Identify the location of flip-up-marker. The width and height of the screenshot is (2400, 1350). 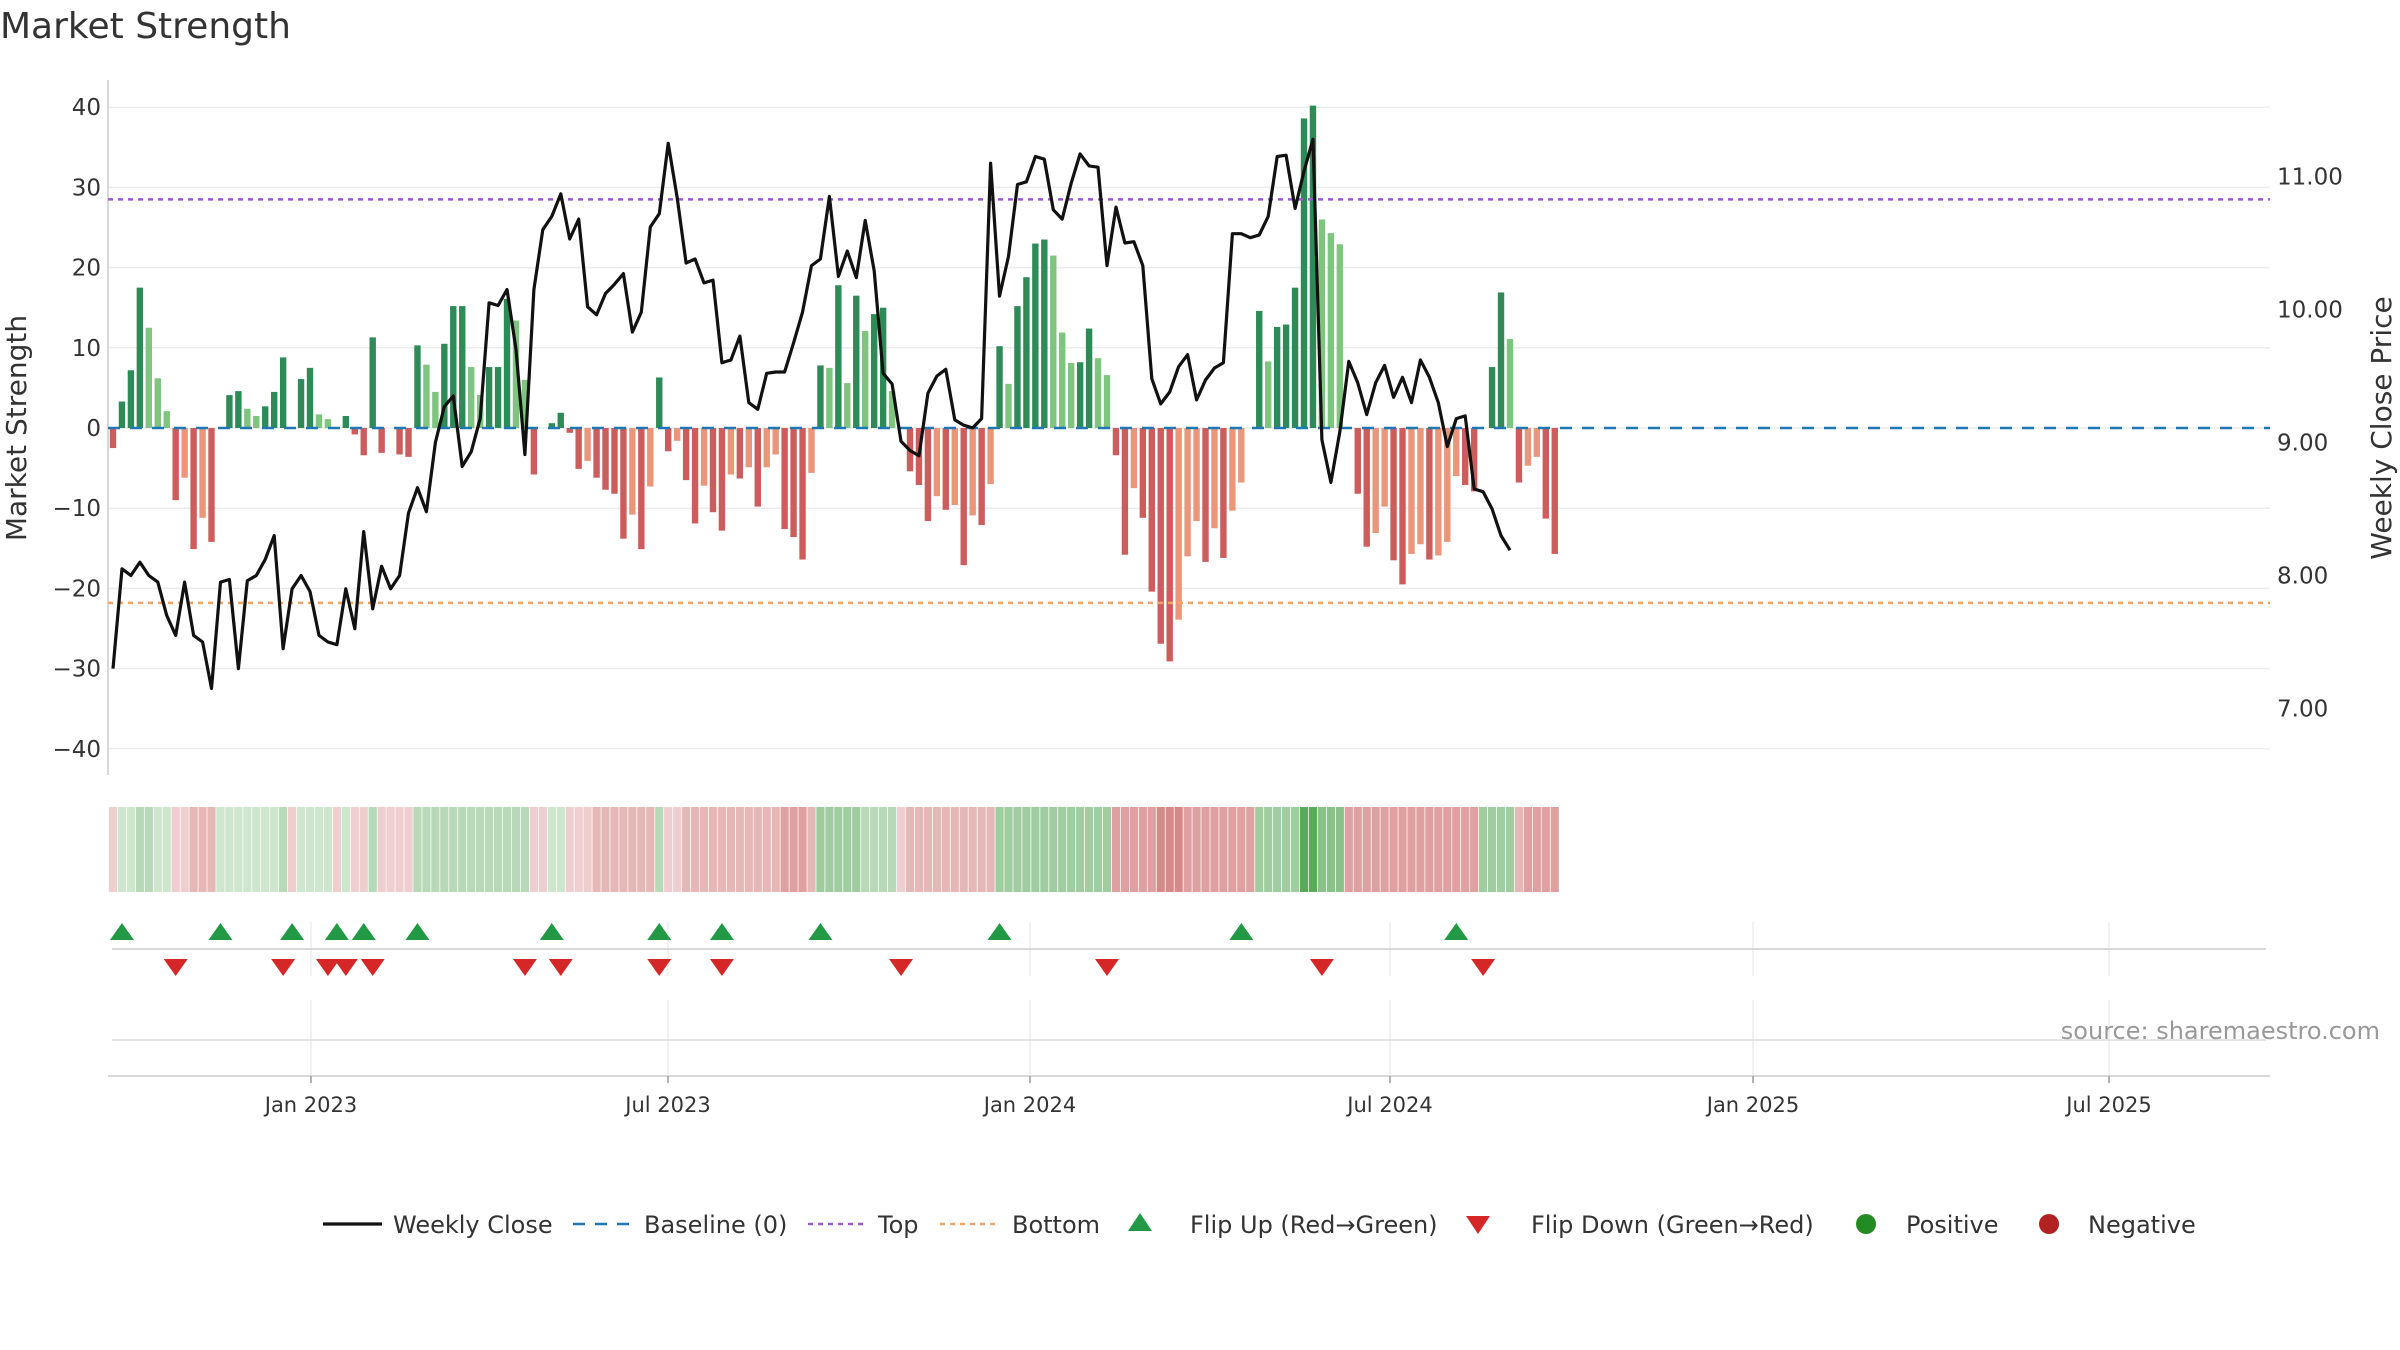
(999, 931).